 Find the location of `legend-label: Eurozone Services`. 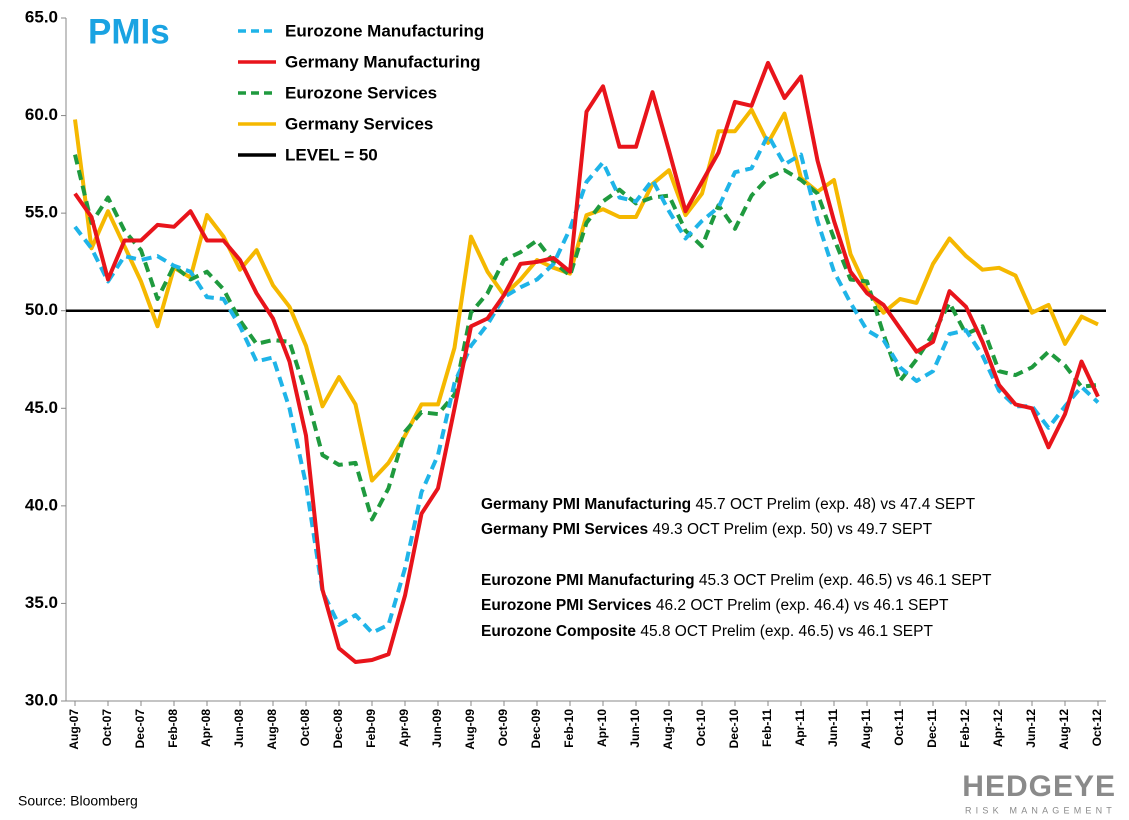

legend-label: Eurozone Services is located at coordinates (361, 92).